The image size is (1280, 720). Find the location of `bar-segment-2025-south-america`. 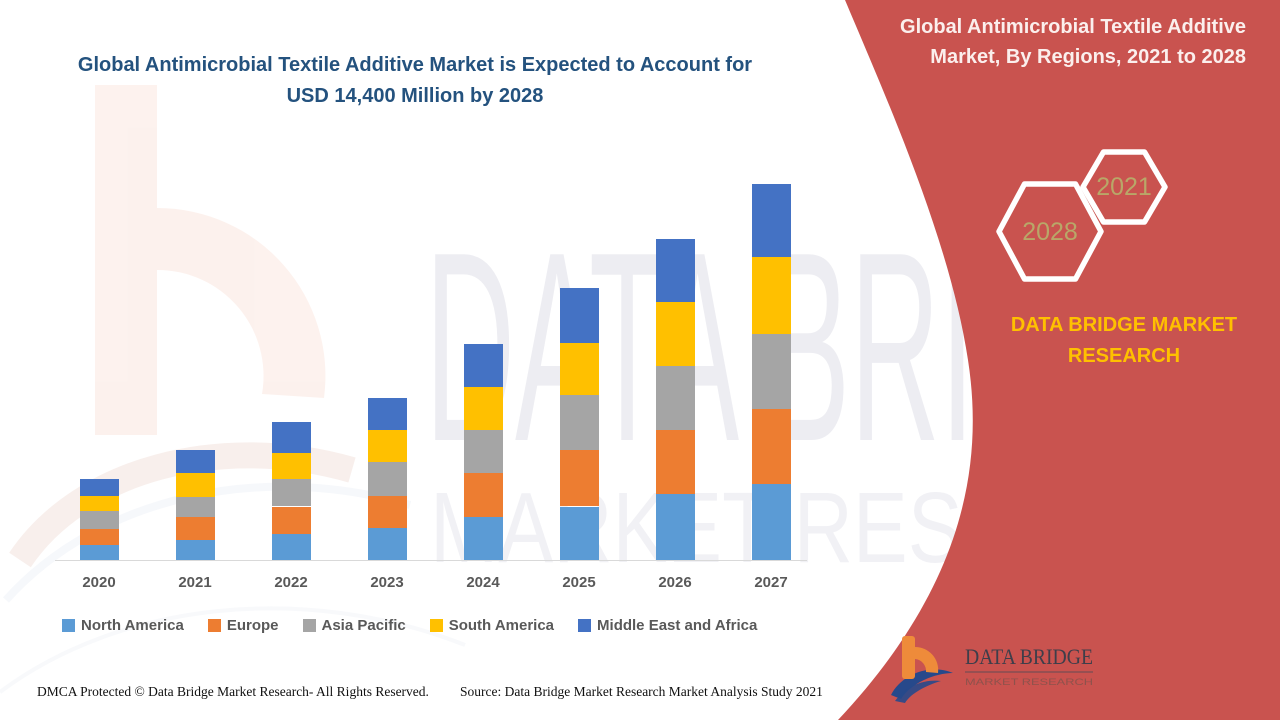

bar-segment-2025-south-america is located at coordinates (579, 368).